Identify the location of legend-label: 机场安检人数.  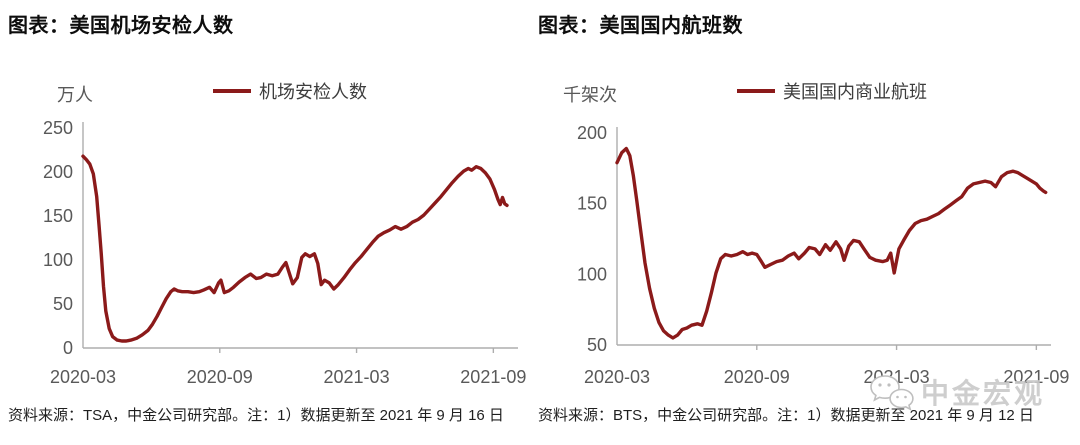
(313, 92).